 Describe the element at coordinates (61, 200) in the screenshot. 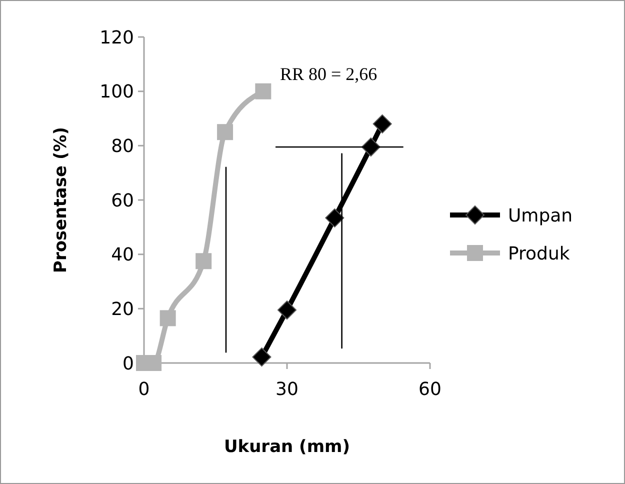

I see `y-axis-title: Prosentase (%)` at that location.